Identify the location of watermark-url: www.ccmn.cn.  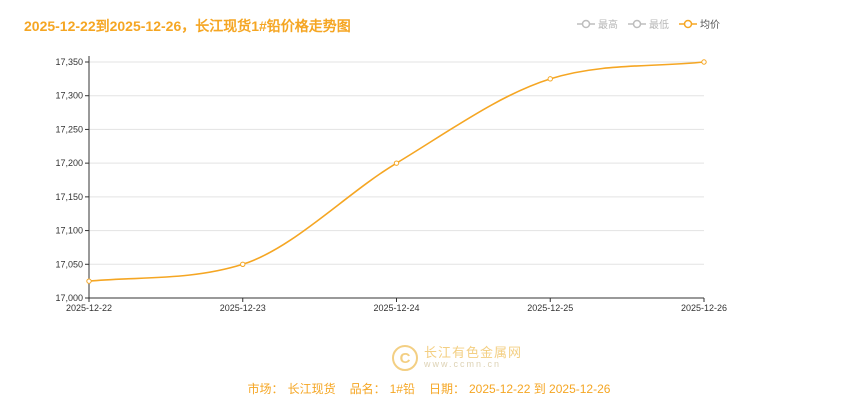
(463, 364).